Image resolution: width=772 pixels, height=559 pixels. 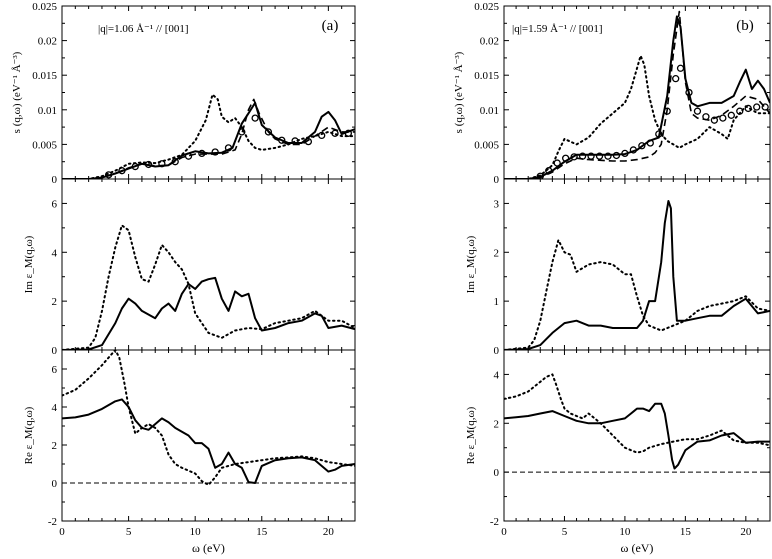 I want to click on panel-im-left: 0 2 4 6 Im ε_M(q,ω), so click(x=189, y=267).